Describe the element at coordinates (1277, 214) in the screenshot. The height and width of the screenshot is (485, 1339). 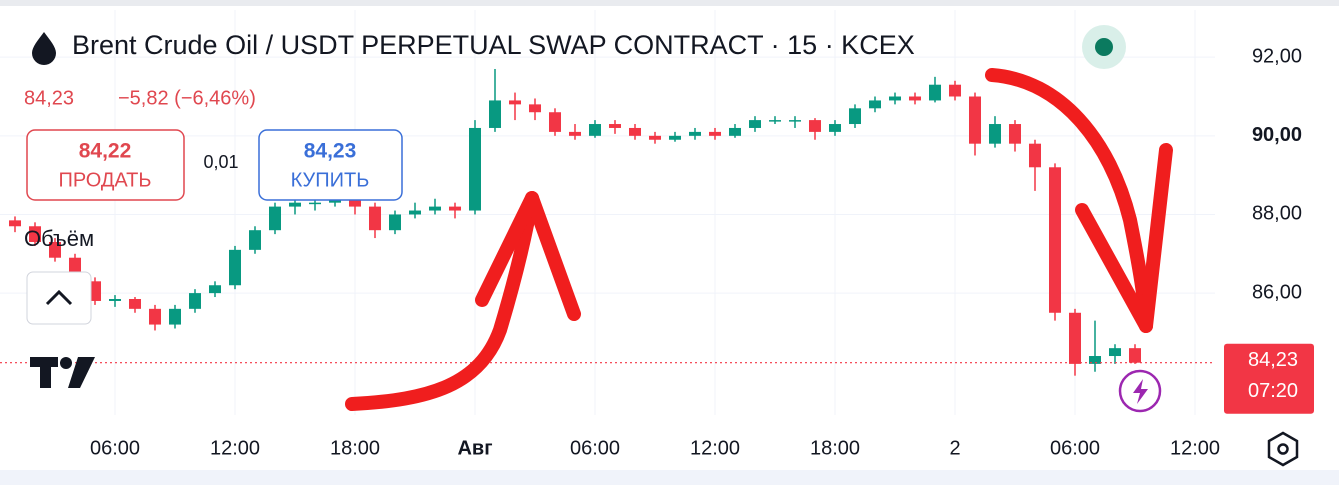
I see `y-tick-label: 88,00` at that location.